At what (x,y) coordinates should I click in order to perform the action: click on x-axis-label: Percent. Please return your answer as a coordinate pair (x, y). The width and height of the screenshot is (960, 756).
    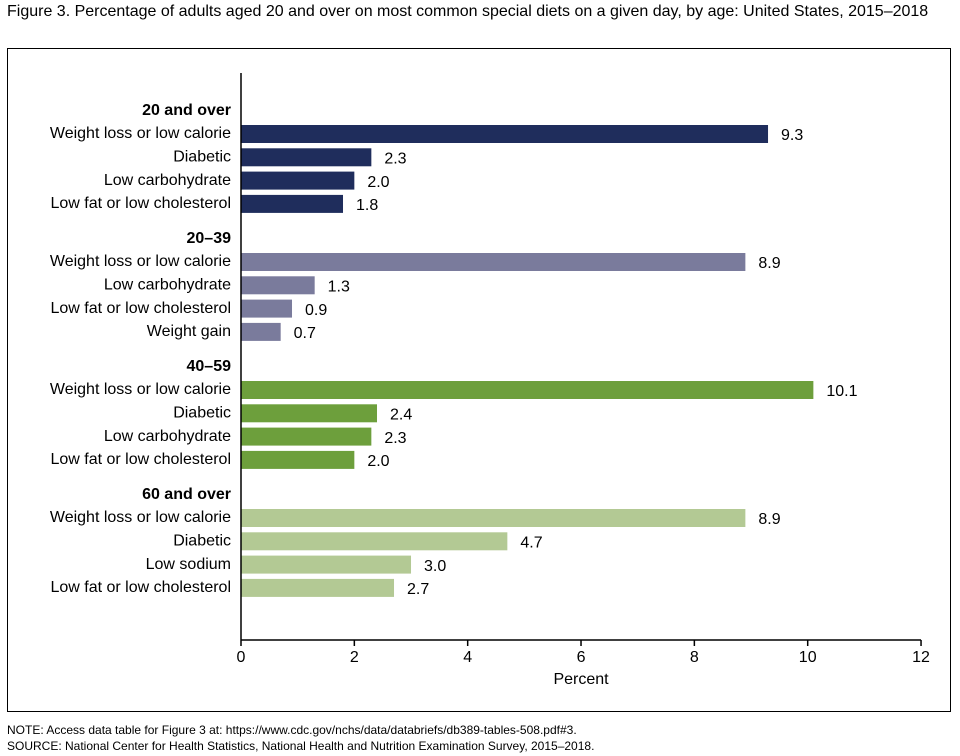
    Looking at the image, I should click on (581, 679).